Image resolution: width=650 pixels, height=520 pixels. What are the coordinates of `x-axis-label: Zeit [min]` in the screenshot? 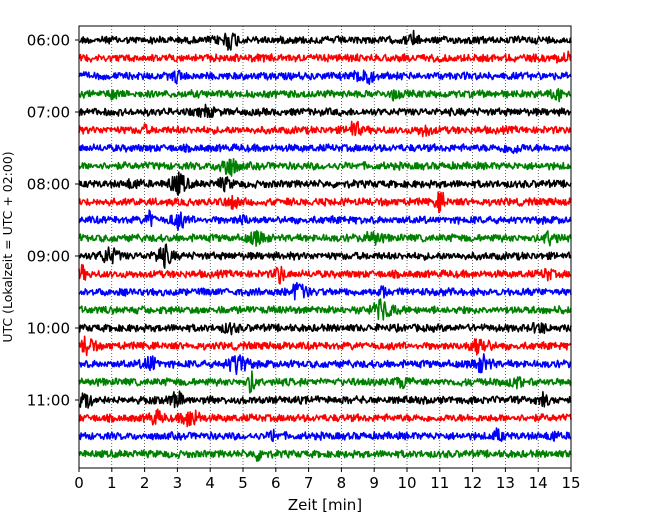 It's located at (325, 505).